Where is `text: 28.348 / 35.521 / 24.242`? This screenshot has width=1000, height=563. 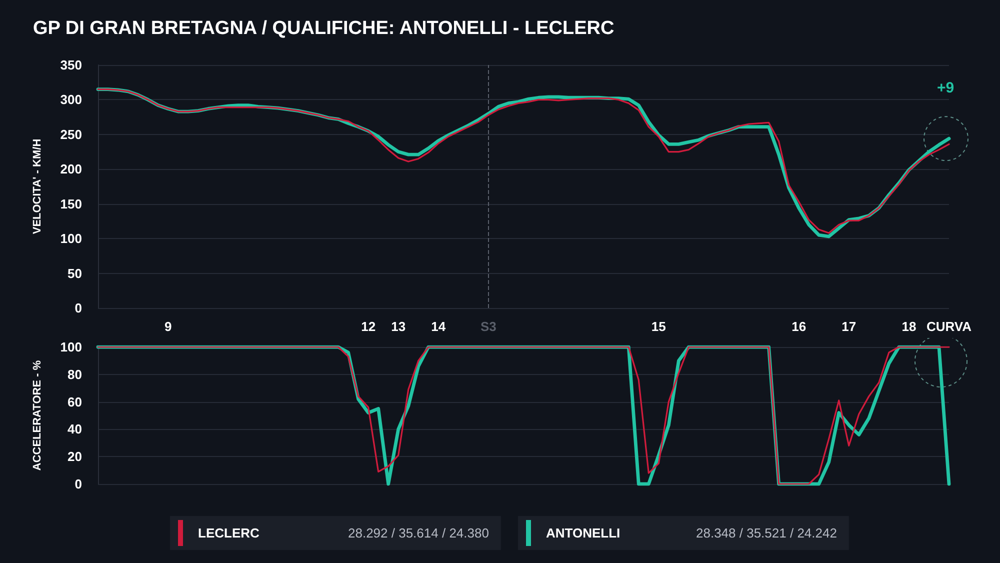
text: 28.348 / 35.521 / 24.242 is located at coordinates (766, 533).